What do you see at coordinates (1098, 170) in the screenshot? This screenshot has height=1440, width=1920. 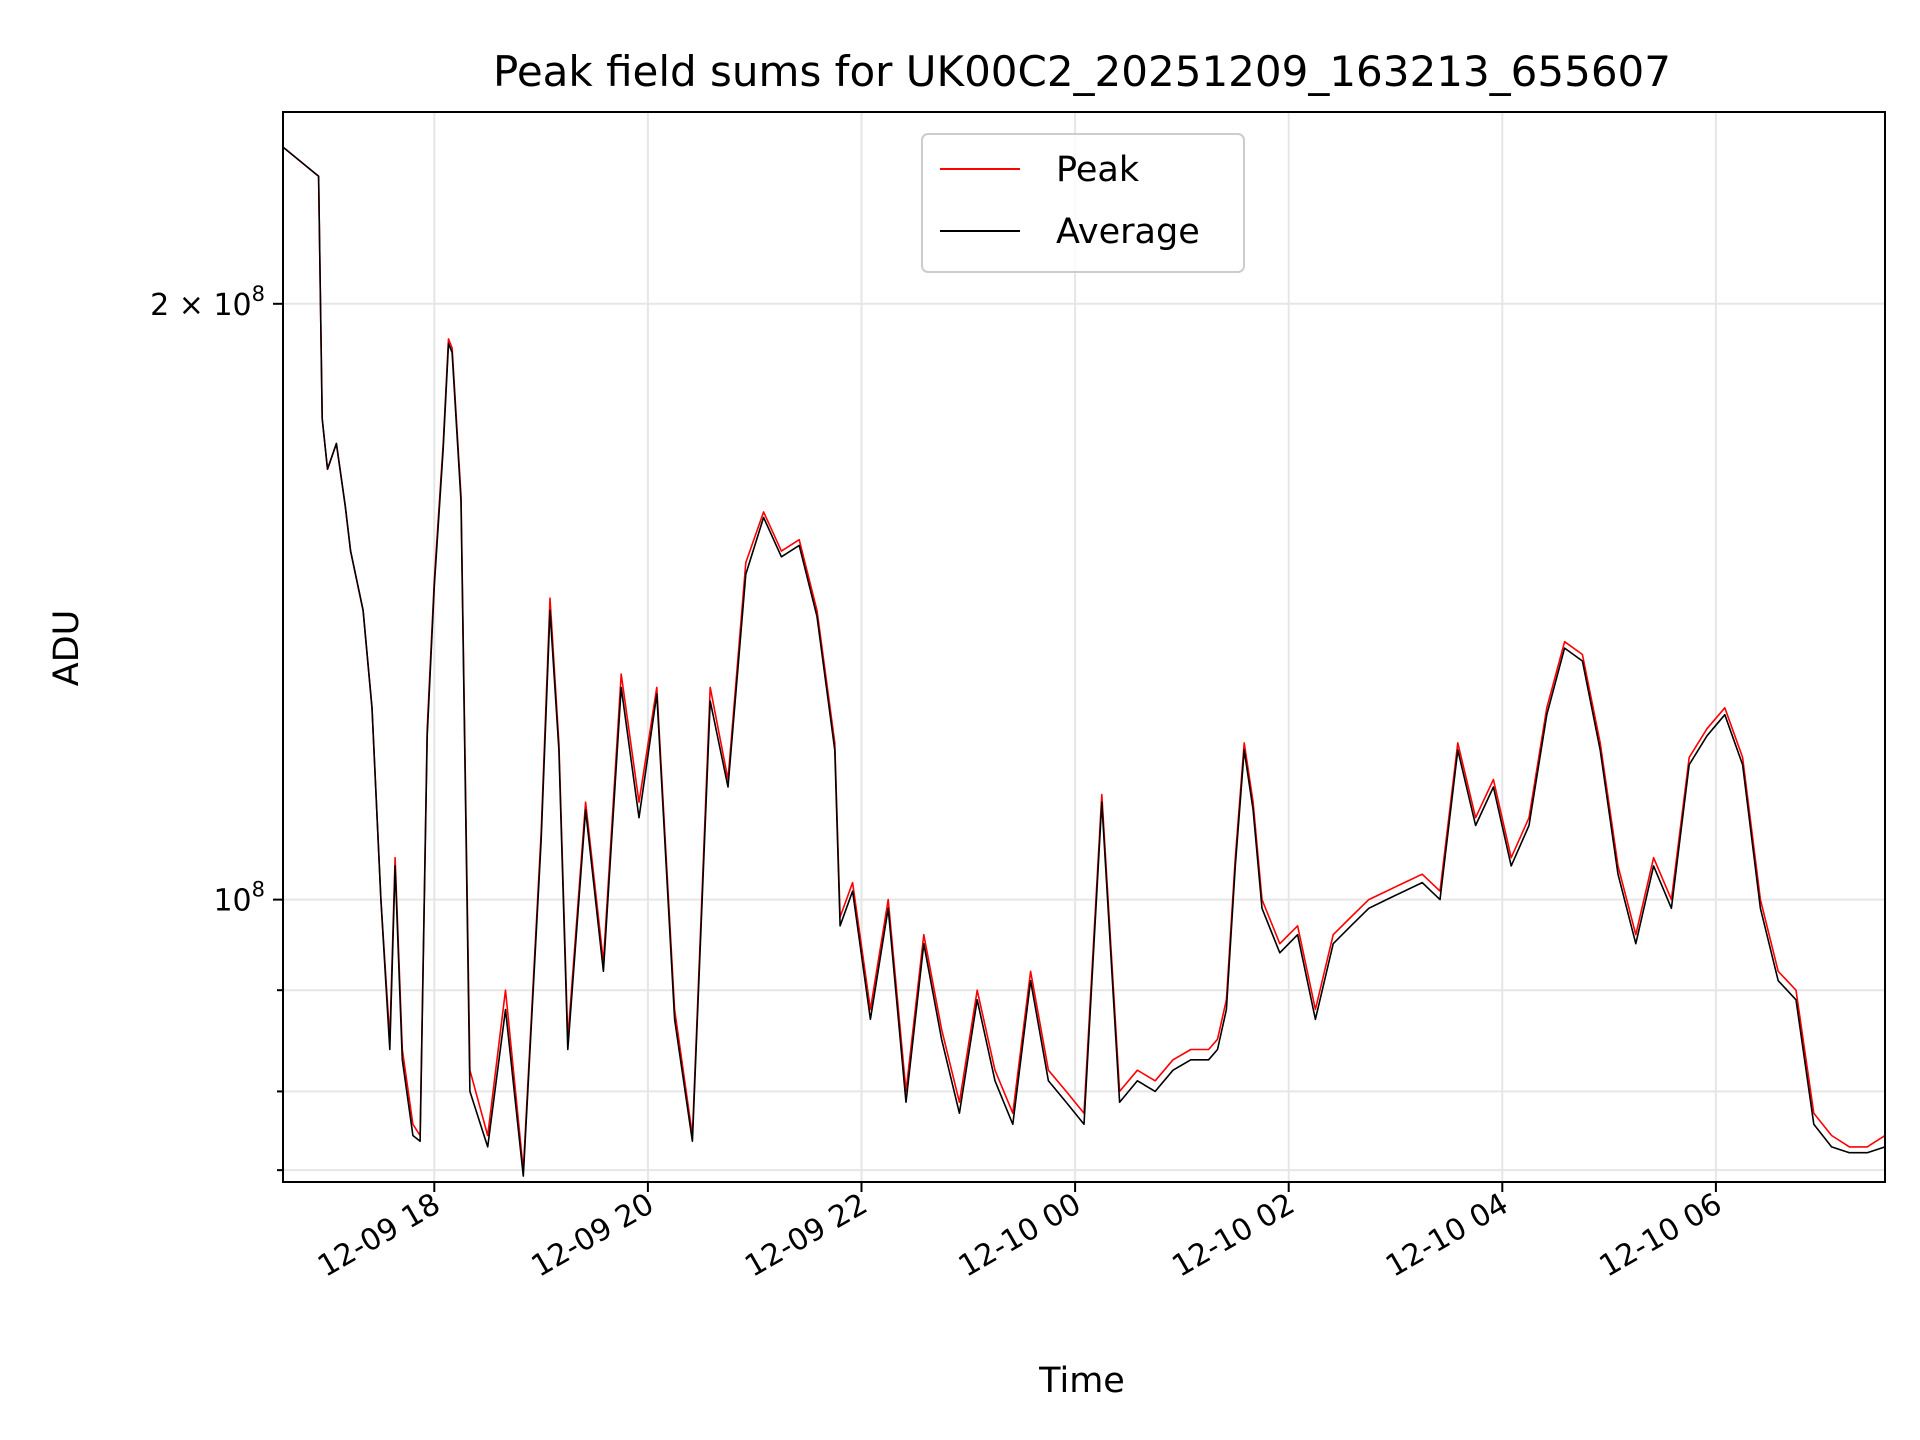 I see `legend-label-peak: Peak` at bounding box center [1098, 170].